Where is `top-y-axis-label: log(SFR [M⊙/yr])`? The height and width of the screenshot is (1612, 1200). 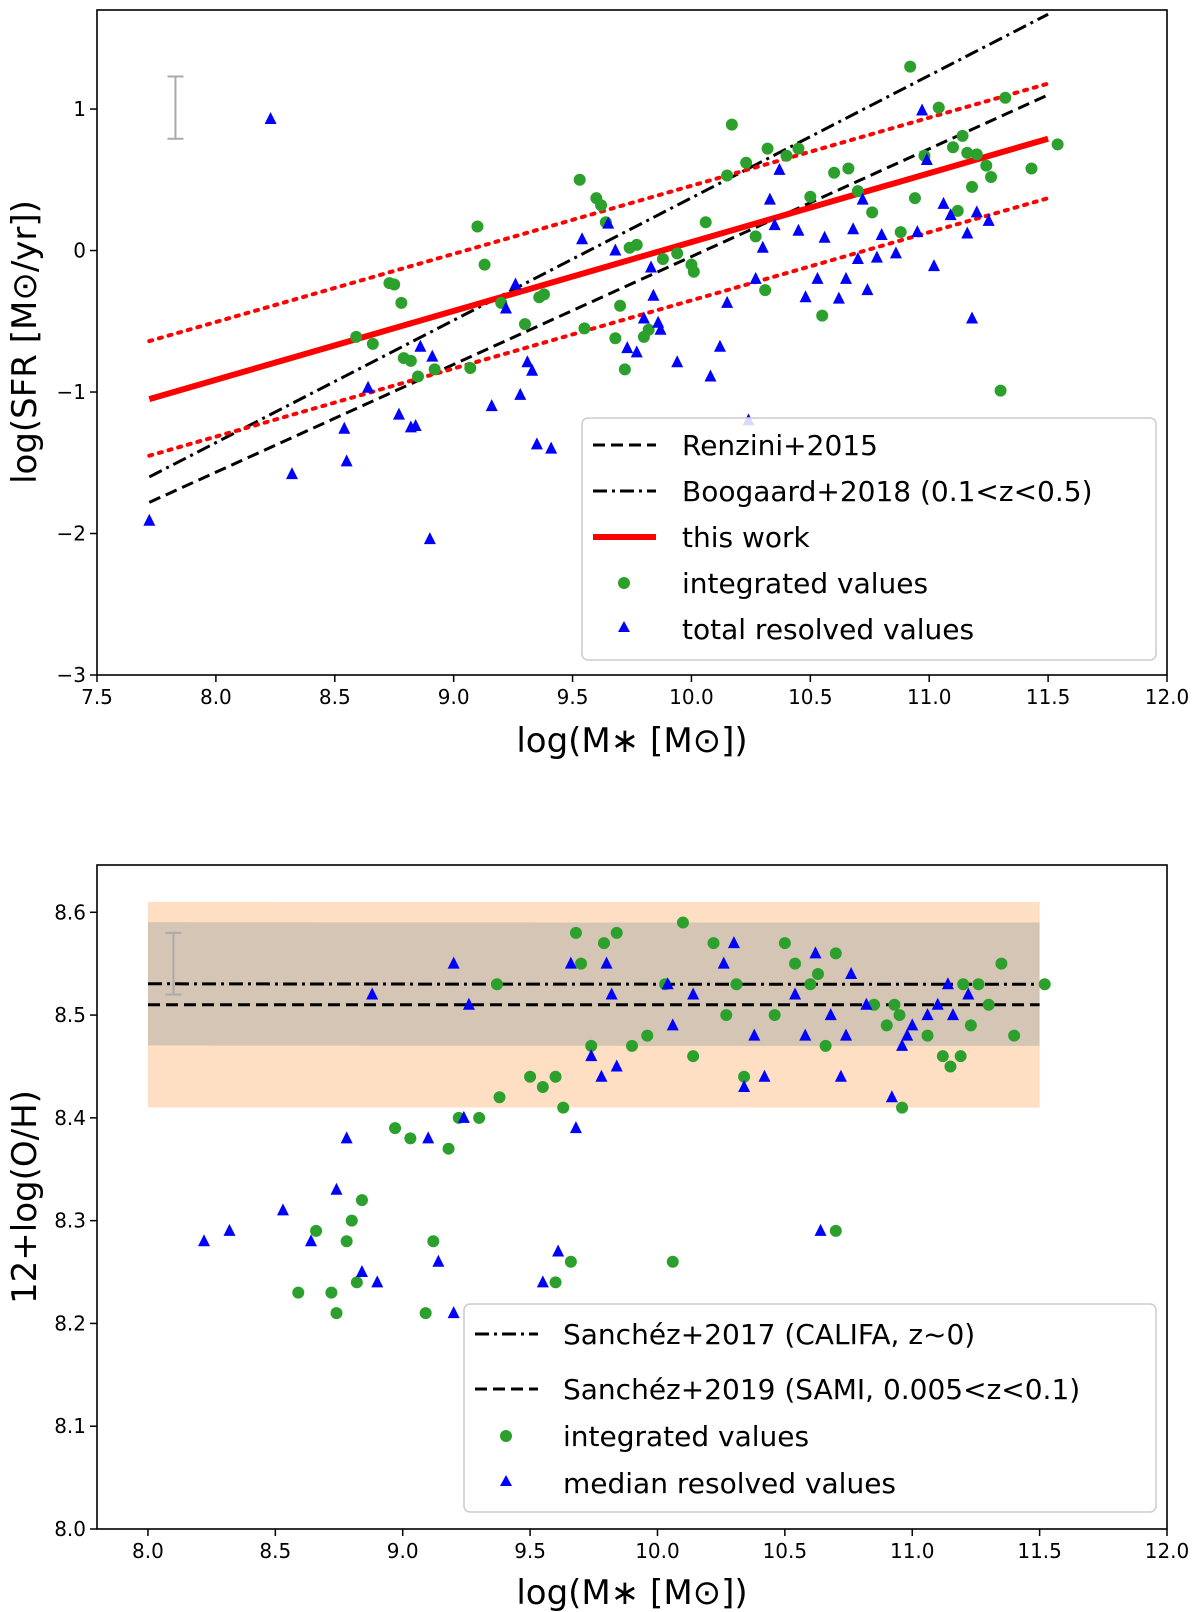 top-y-axis-label: log(SFR [M⊙/yr]) is located at coordinates (25, 342).